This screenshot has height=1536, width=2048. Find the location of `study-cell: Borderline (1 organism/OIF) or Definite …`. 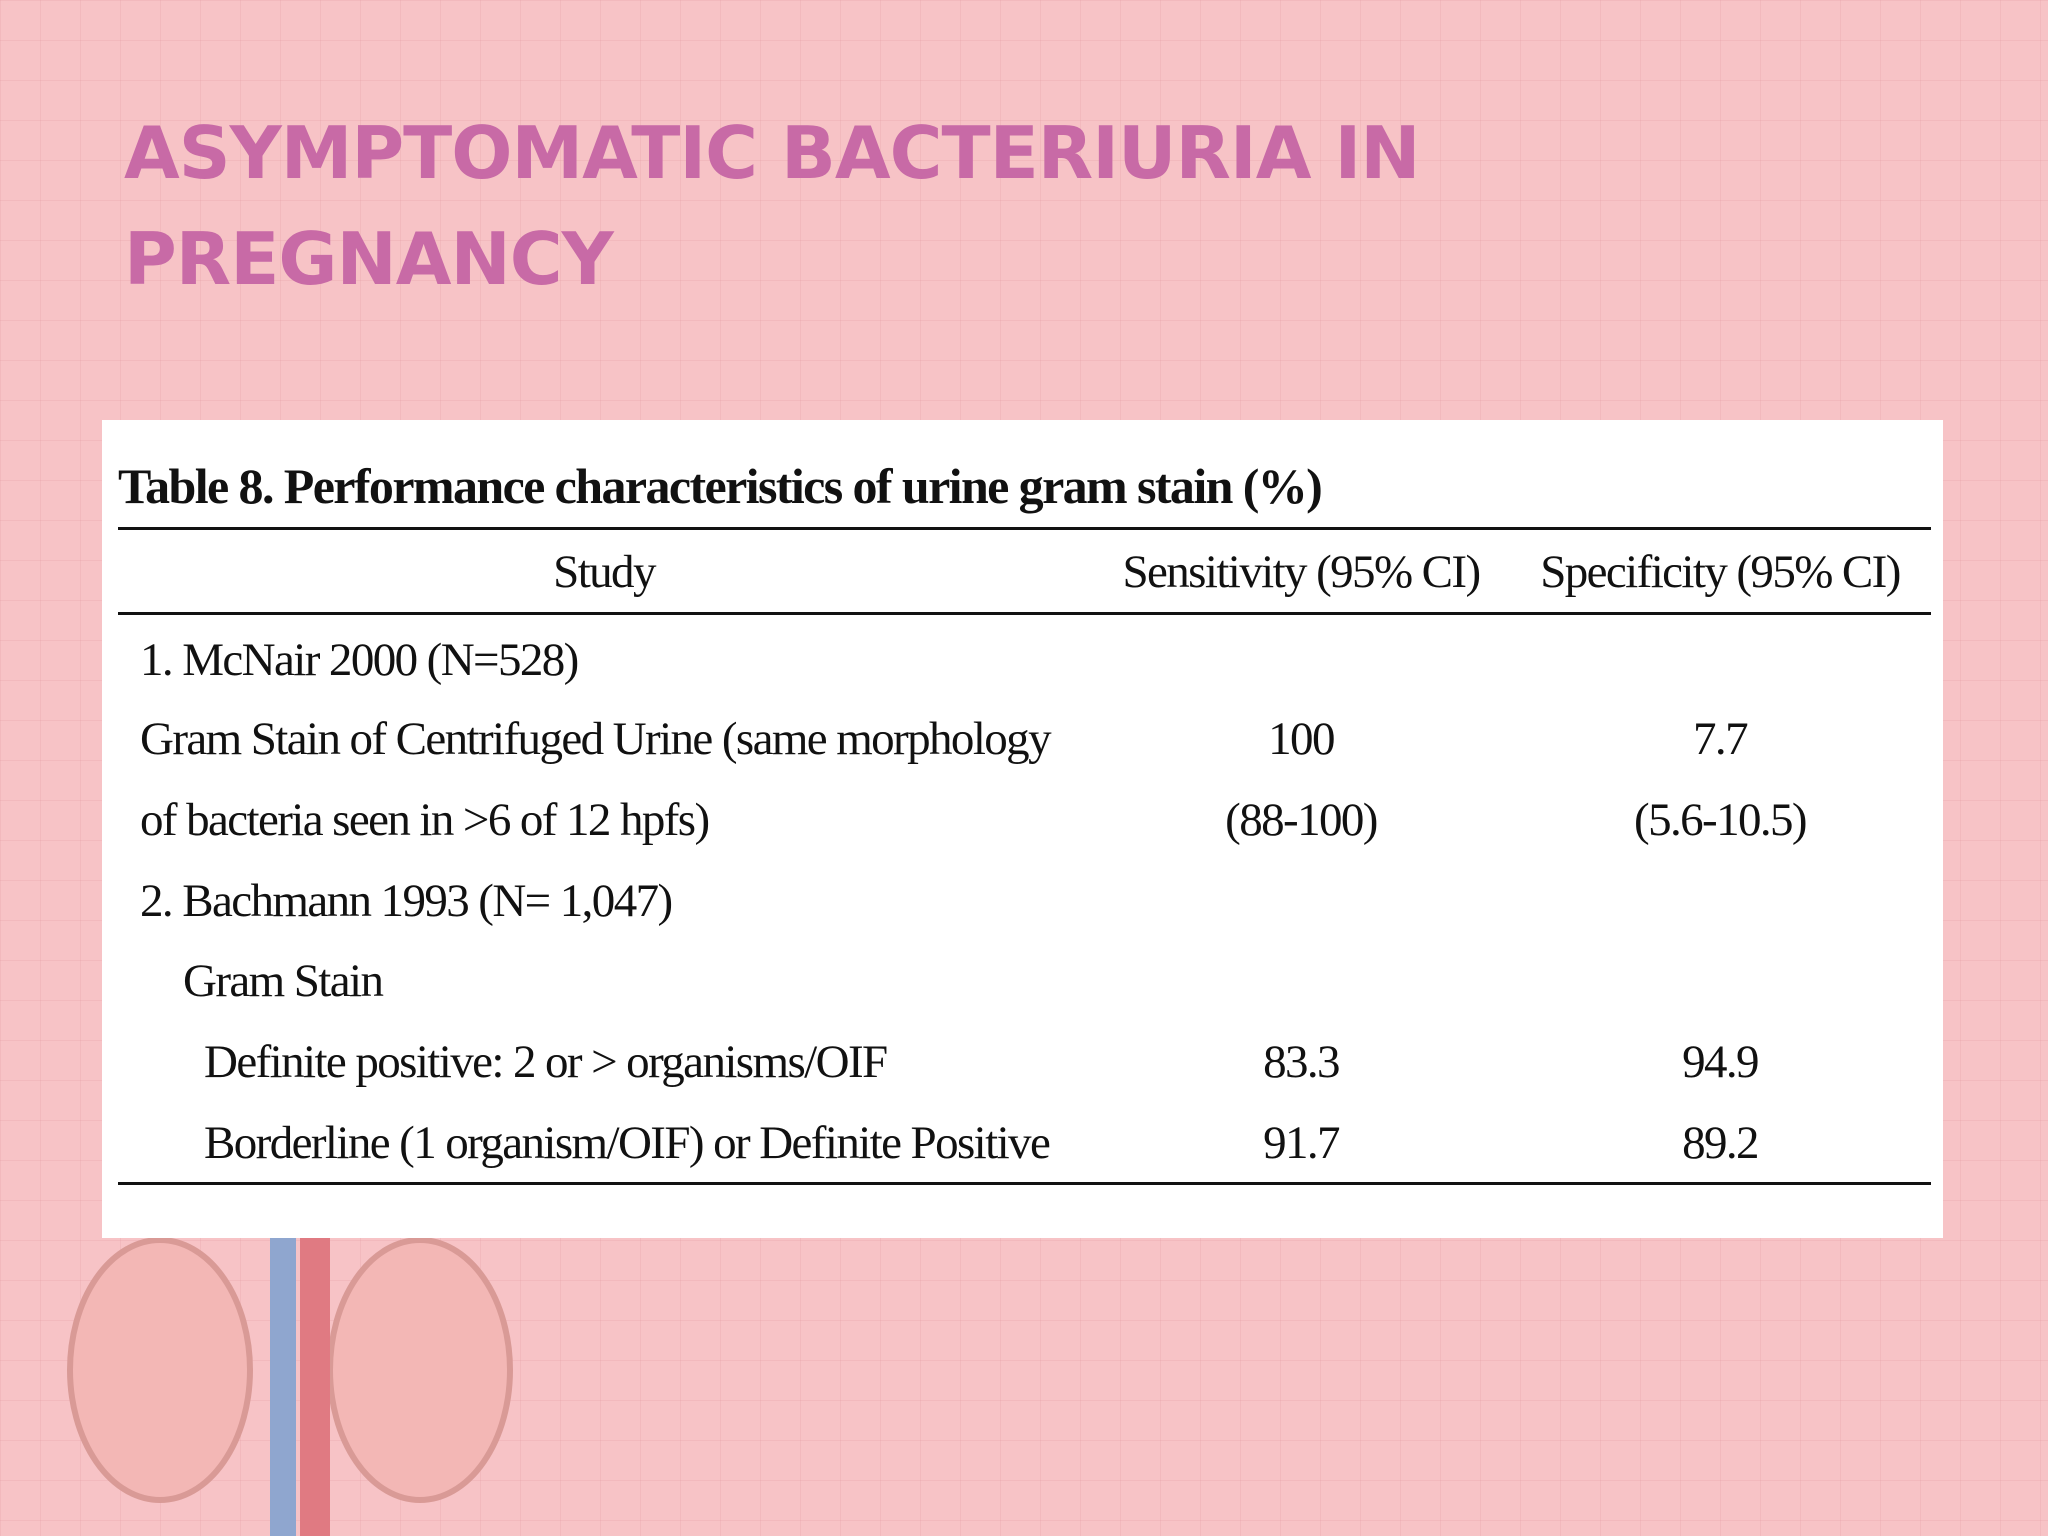

study-cell: Borderline (1 organism/OIF) or Definite … is located at coordinates (627, 1143).